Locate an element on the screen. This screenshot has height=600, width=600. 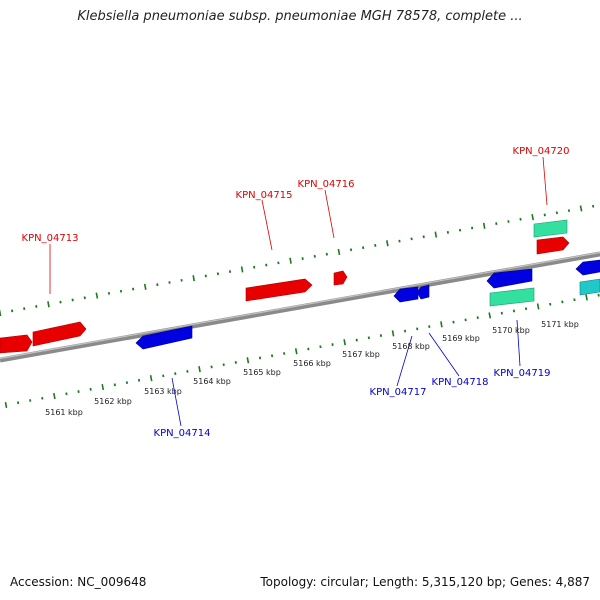
scale-label: 5164 kbp is located at coordinates (212, 381).